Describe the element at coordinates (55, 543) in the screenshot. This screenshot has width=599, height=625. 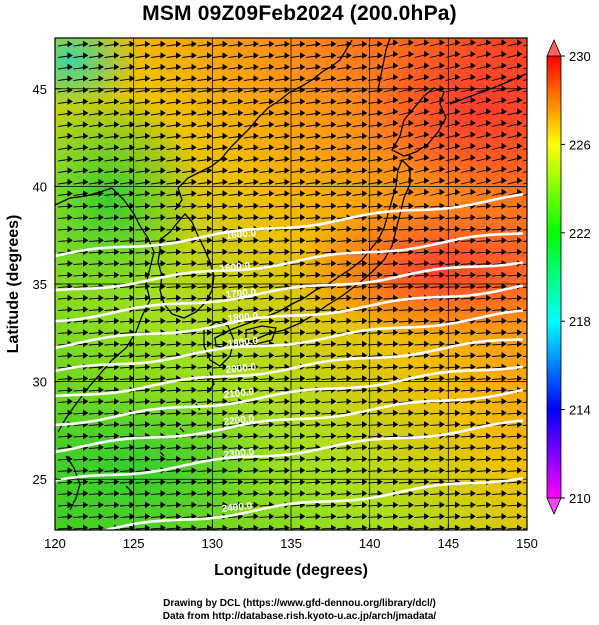
I see `x-tick-label: 120` at that location.